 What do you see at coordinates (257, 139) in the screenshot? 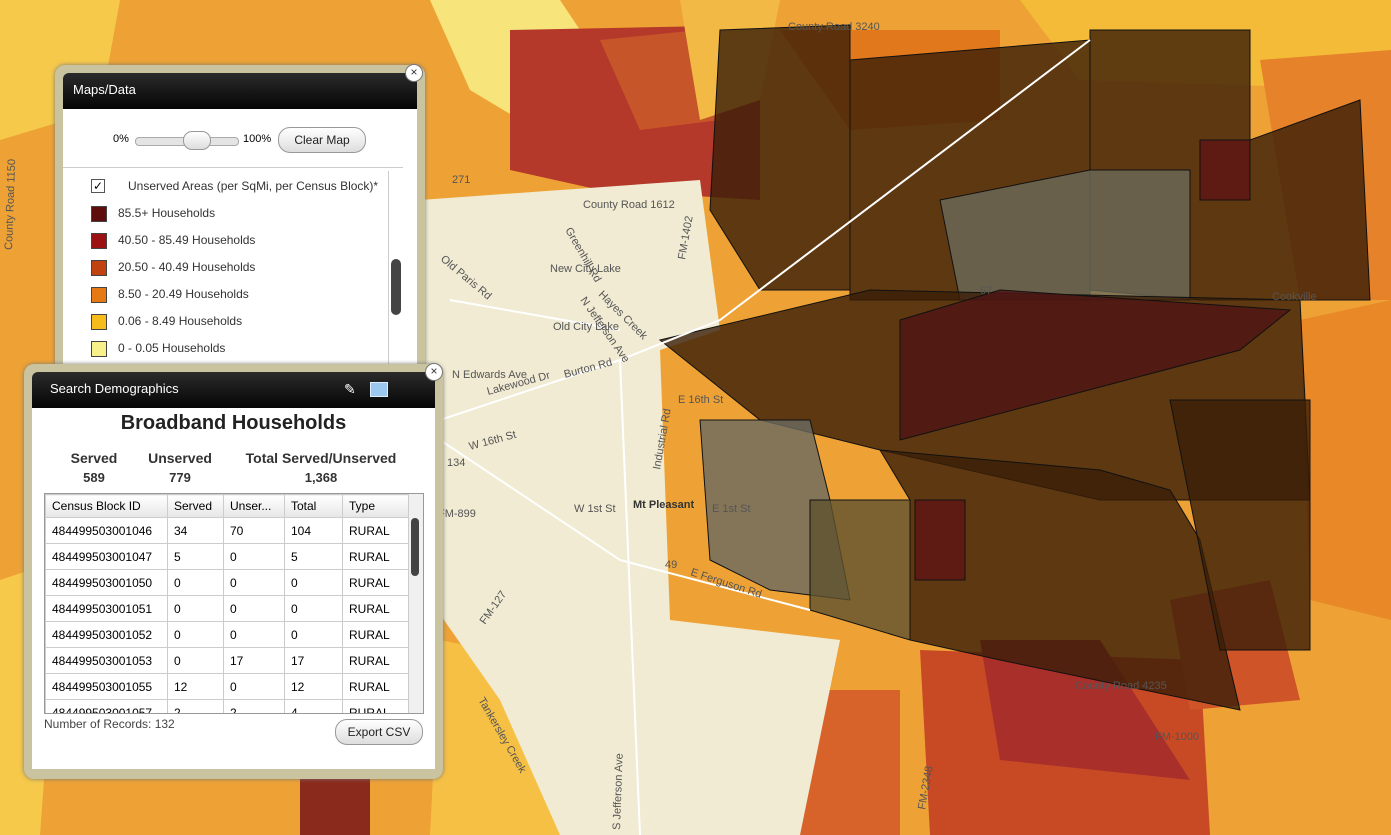
I see `slider-max: 100%` at bounding box center [257, 139].